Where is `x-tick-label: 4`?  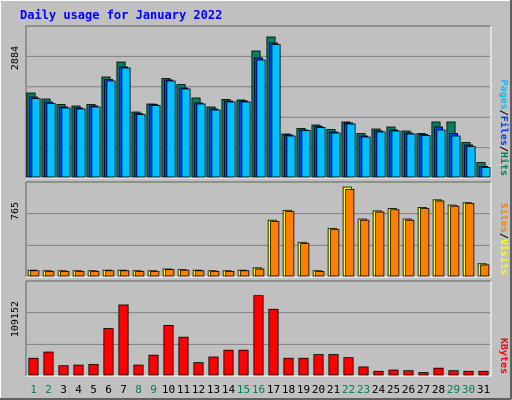 x-tick-label: 4 is located at coordinates (78, 389).